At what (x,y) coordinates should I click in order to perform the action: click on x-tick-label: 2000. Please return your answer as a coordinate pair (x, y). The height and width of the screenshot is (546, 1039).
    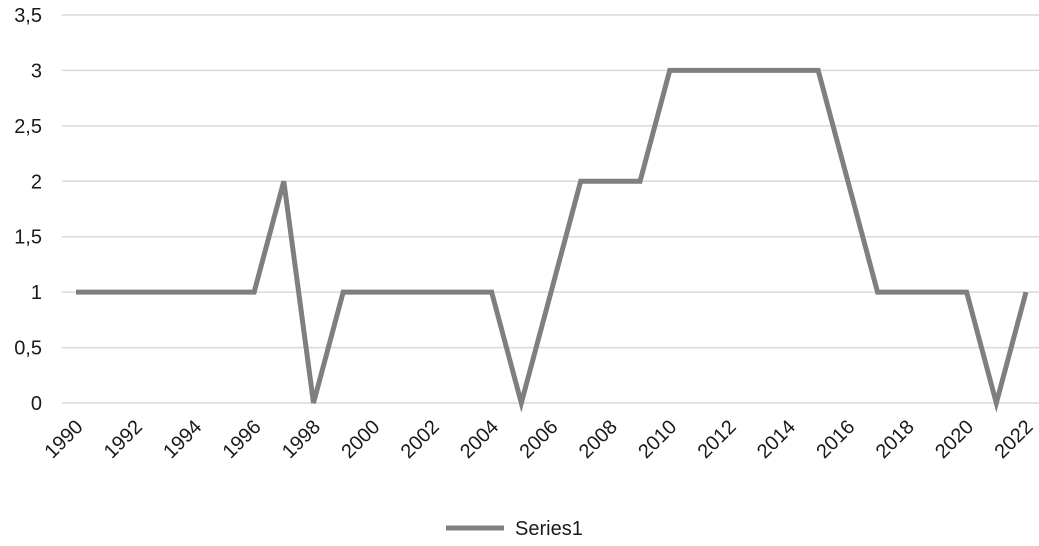
    Looking at the image, I should click on (360, 439).